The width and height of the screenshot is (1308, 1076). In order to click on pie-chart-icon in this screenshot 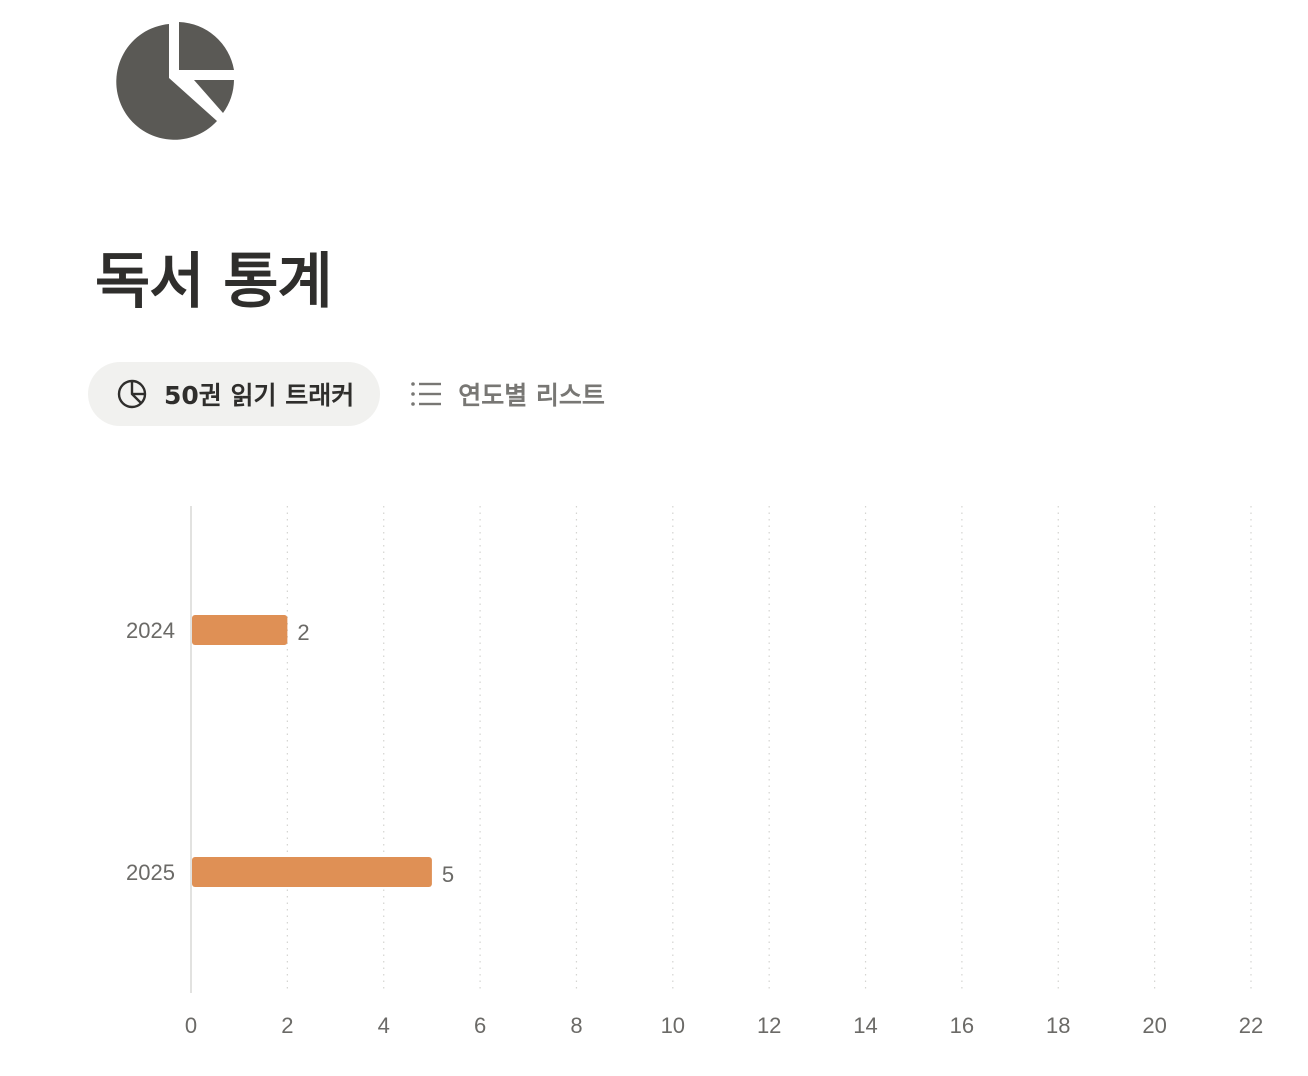, I will do `click(175, 81)`.